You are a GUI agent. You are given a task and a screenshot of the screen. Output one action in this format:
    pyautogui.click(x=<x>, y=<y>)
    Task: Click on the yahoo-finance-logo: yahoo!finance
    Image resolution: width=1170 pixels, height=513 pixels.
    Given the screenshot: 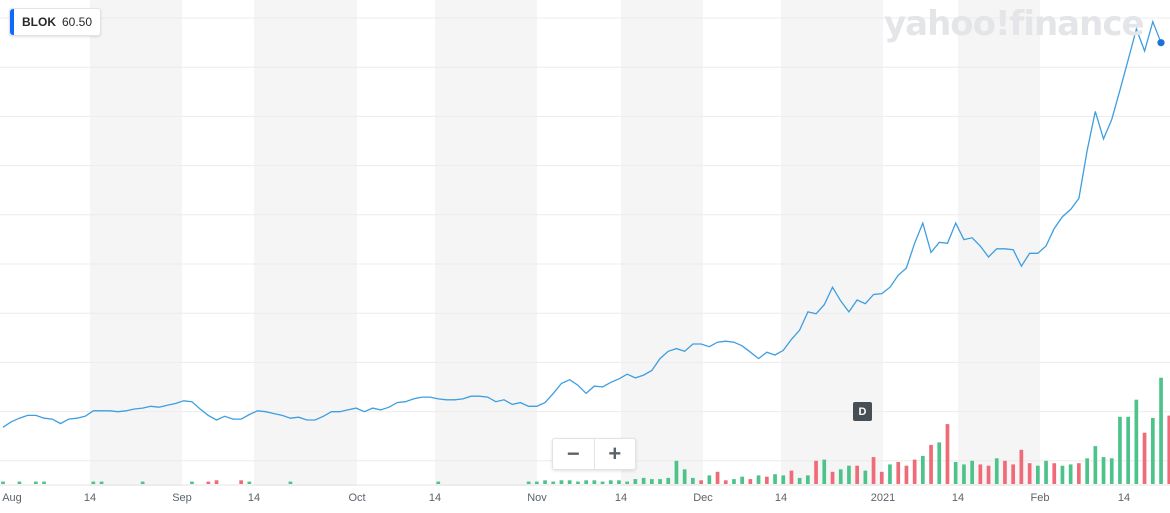 What is the action you would take?
    pyautogui.click(x=1014, y=24)
    